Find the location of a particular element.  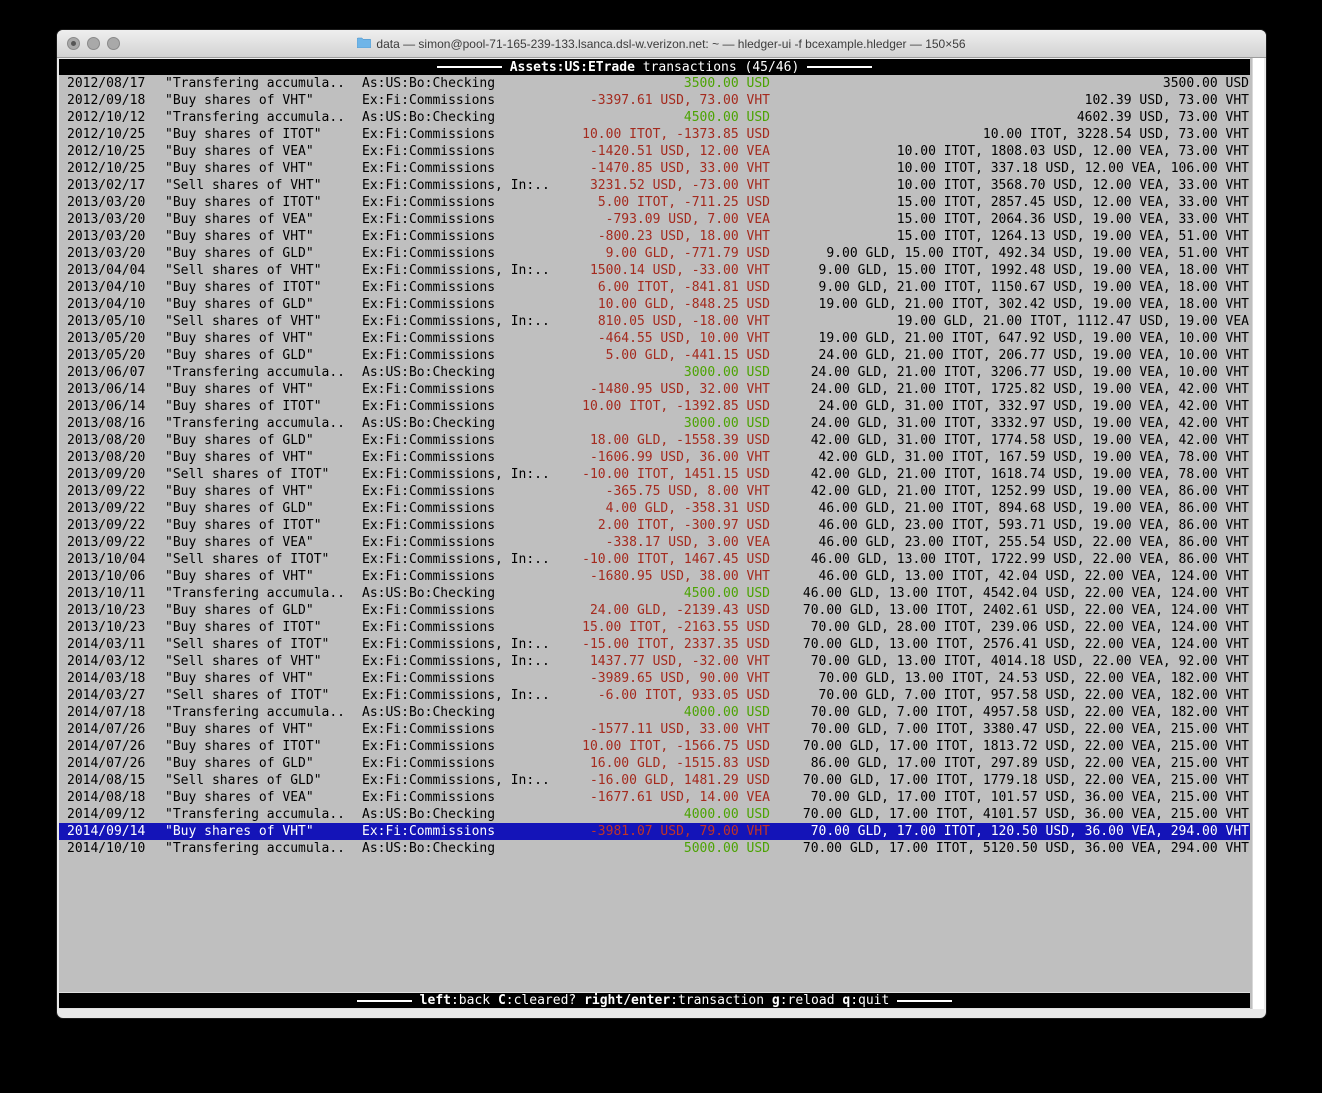

close-button is located at coordinates (73, 43).